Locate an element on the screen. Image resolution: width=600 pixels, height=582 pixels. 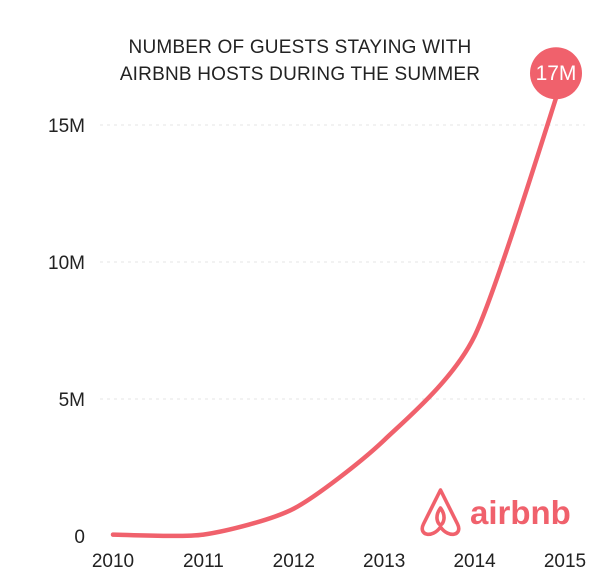
x-tick-label: 2013 is located at coordinates (384, 561).